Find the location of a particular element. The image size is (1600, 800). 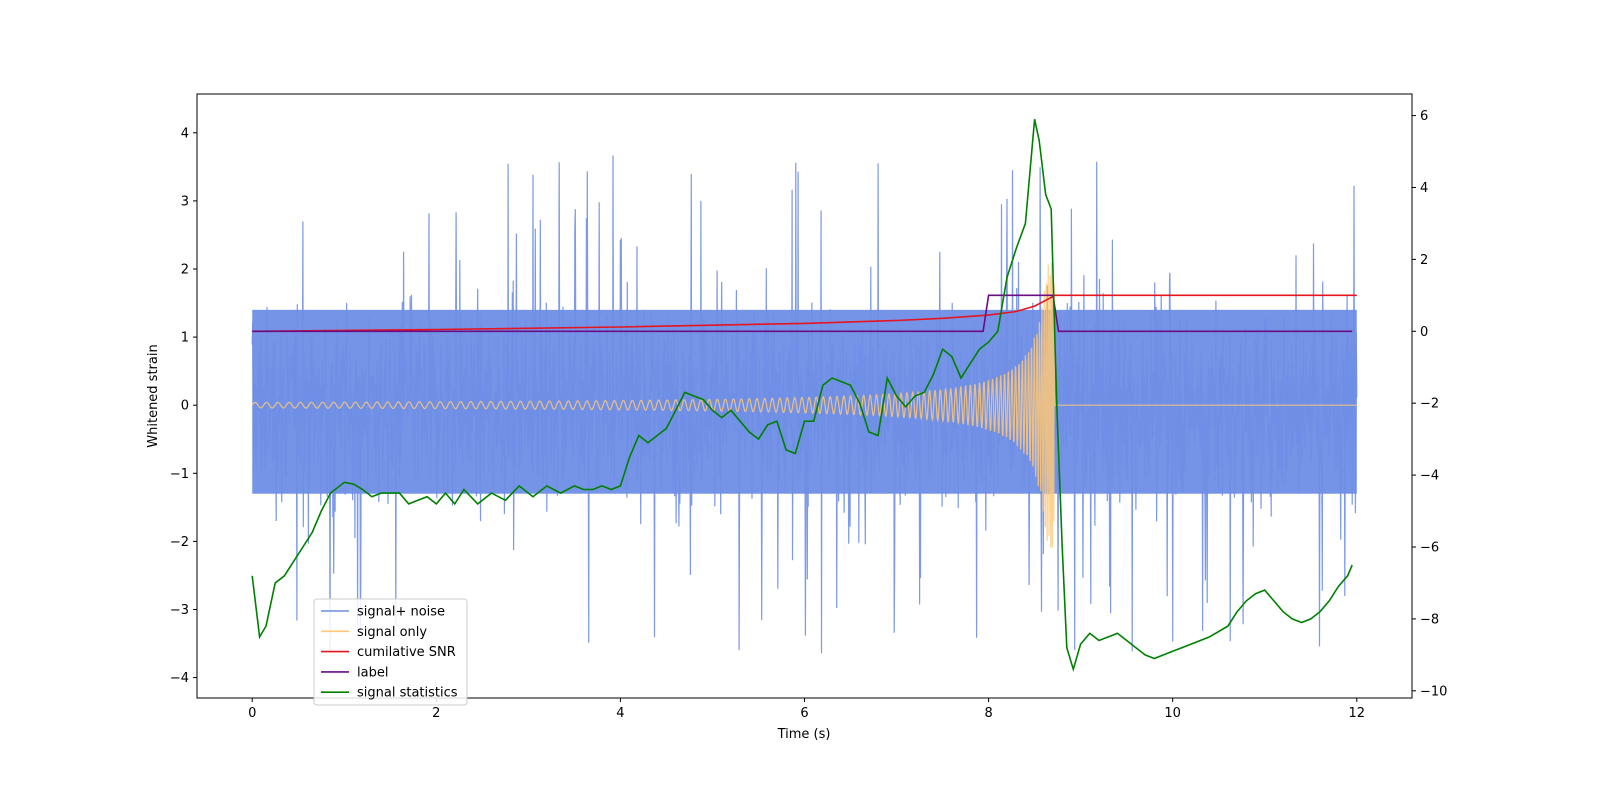

legend-entry: signal only is located at coordinates (392, 632).